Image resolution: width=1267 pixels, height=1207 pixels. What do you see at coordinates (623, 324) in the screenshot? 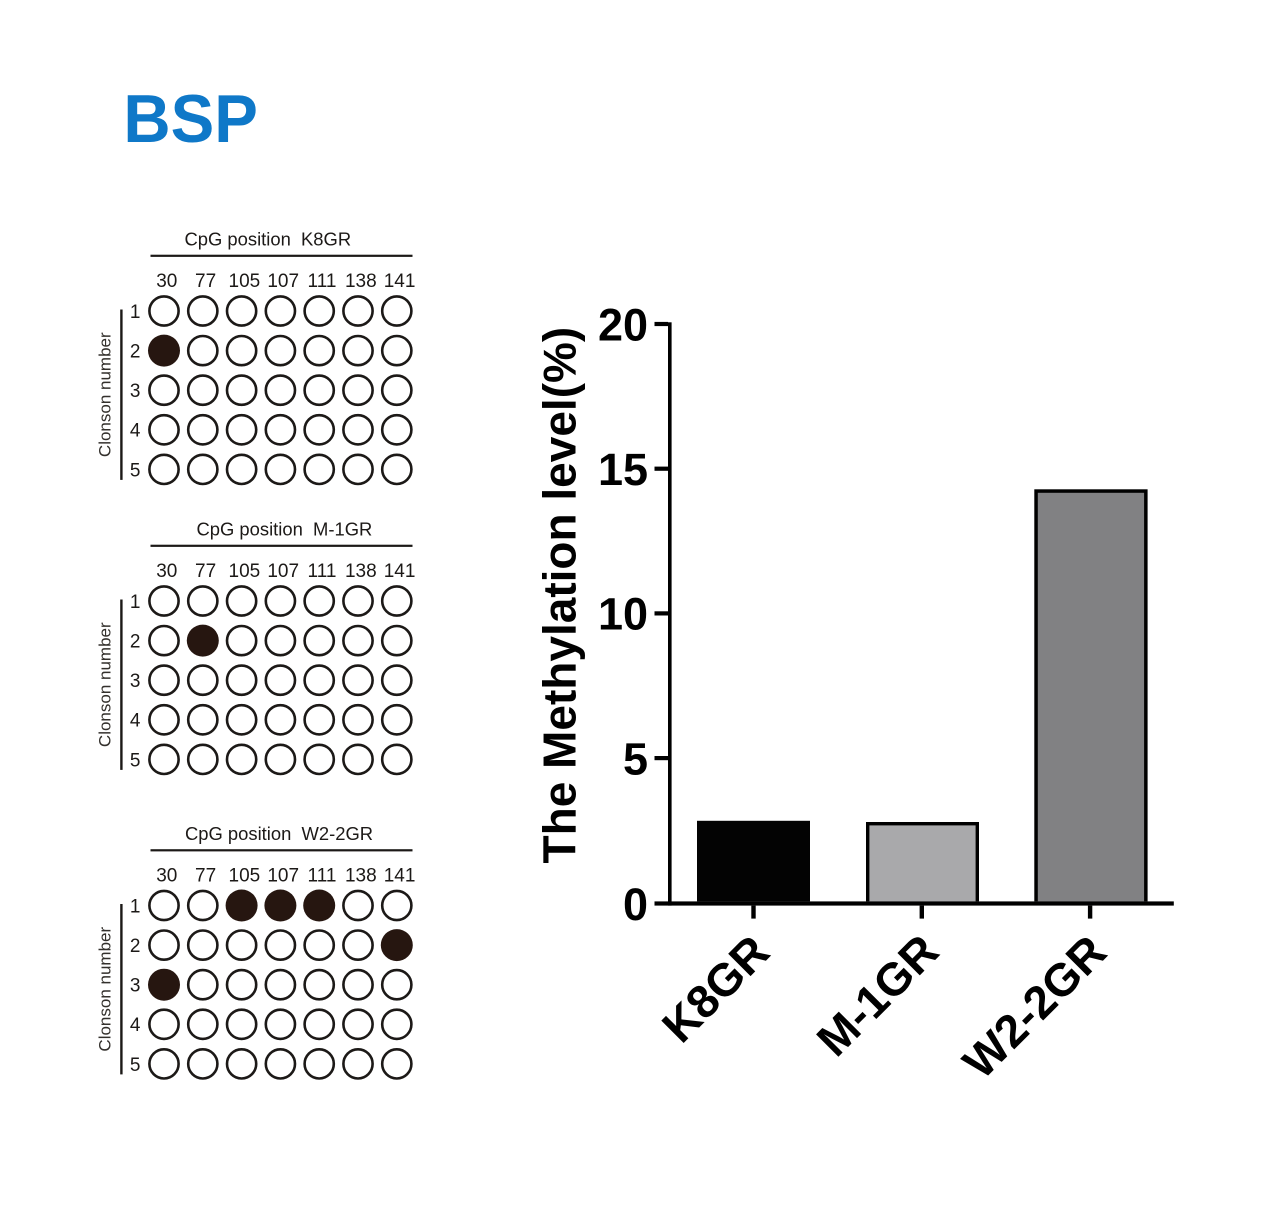
I see `svg-text: 20` at bounding box center [623, 324].